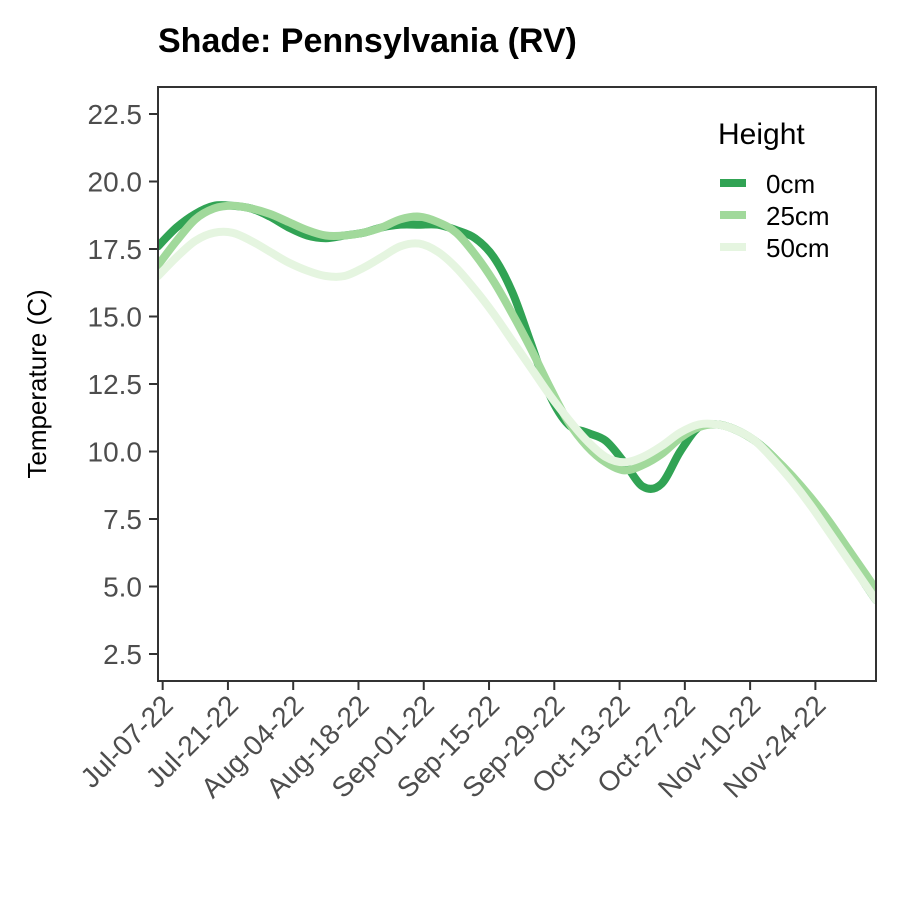  What do you see at coordinates (37, 383) in the screenshot?
I see `y-axis-label: Temperature (C)` at bounding box center [37, 383].